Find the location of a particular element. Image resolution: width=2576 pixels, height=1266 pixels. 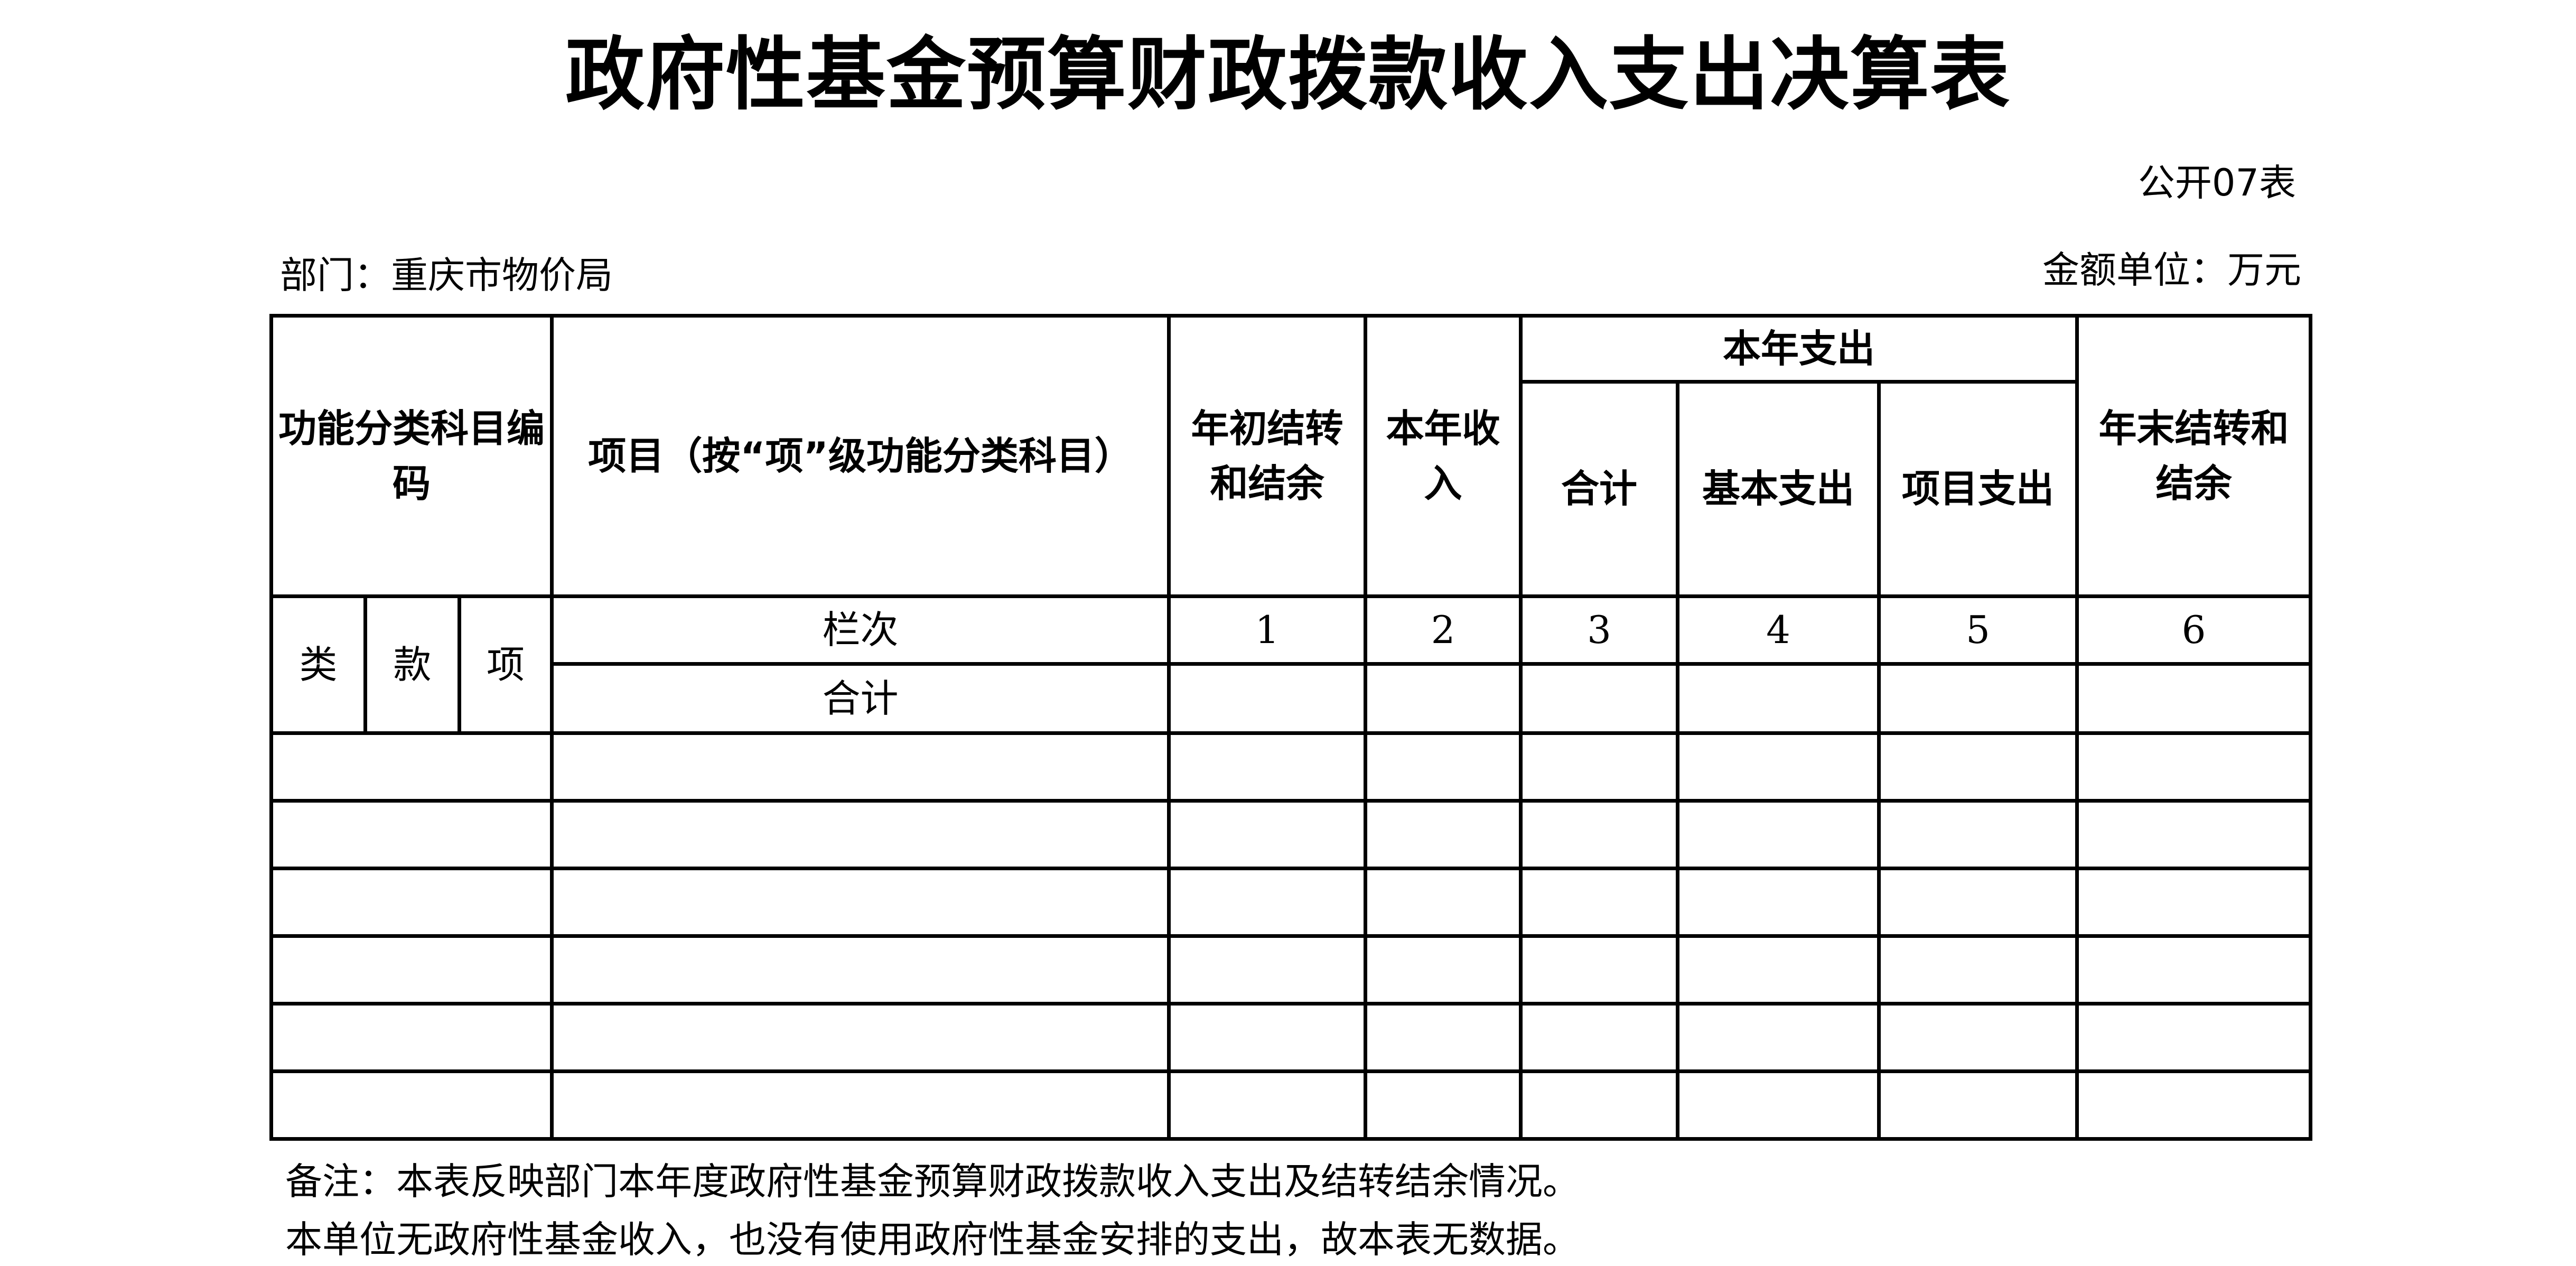

total-label: 合计 is located at coordinates (860, 698).